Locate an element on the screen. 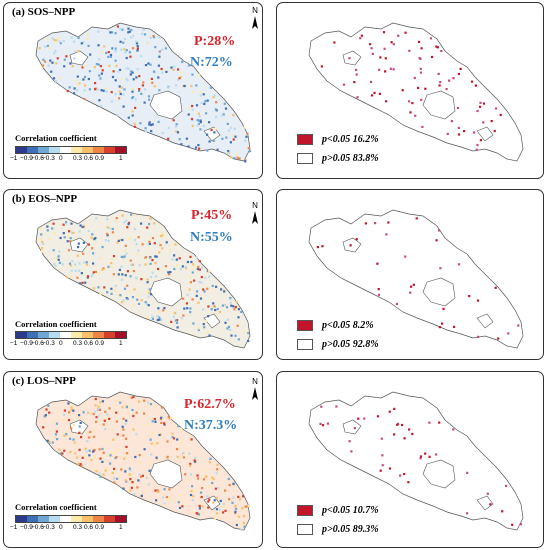 The width and height of the screenshot is (546, 550). legend-label: p<0.05 8.2% is located at coordinates (348, 325).